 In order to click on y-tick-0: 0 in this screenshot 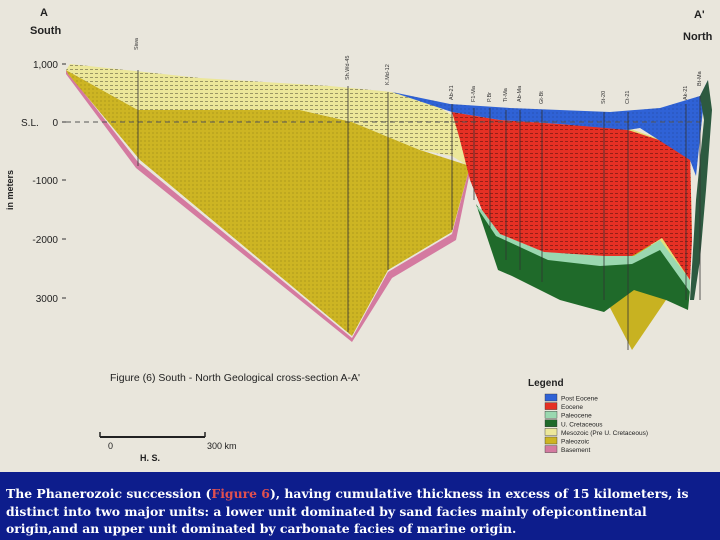, I will do `click(55, 123)`.